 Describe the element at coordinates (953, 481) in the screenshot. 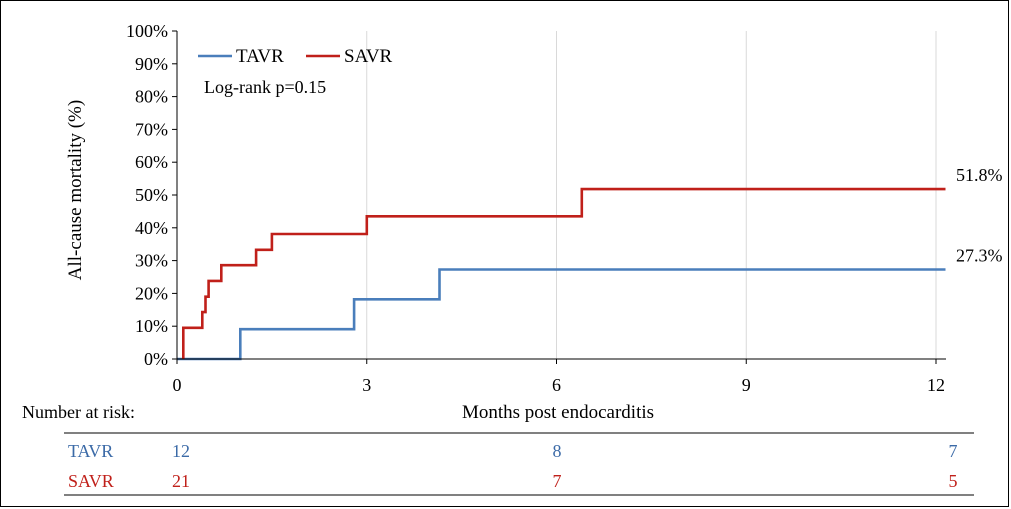

I see `risk-value-savr-2: 5` at that location.